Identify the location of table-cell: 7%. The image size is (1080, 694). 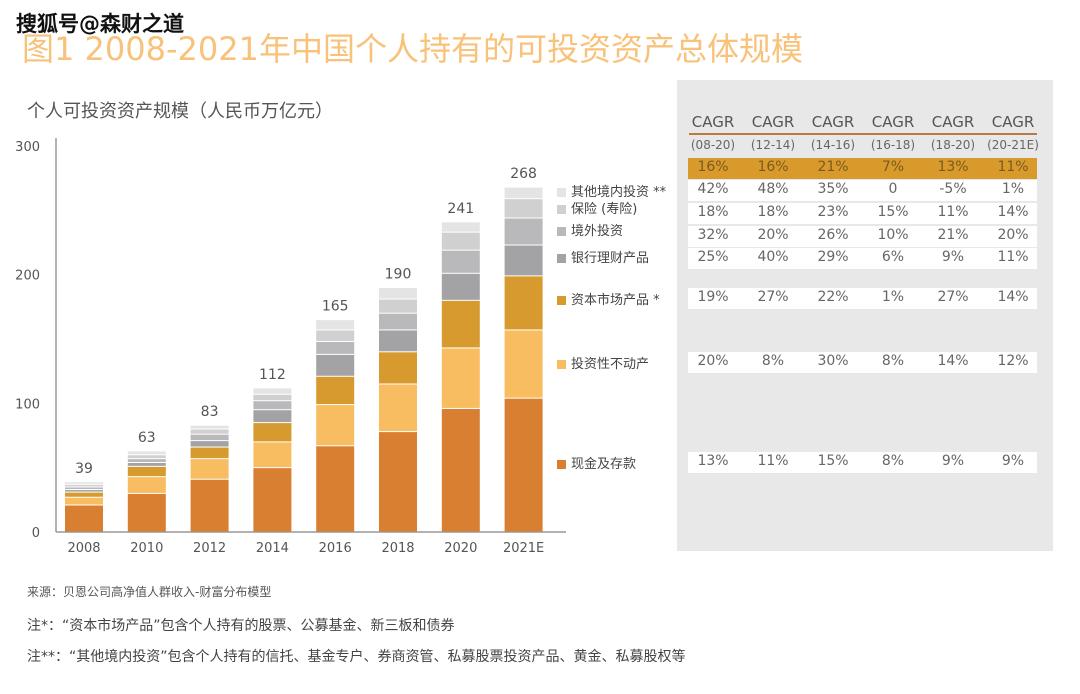
(893, 167).